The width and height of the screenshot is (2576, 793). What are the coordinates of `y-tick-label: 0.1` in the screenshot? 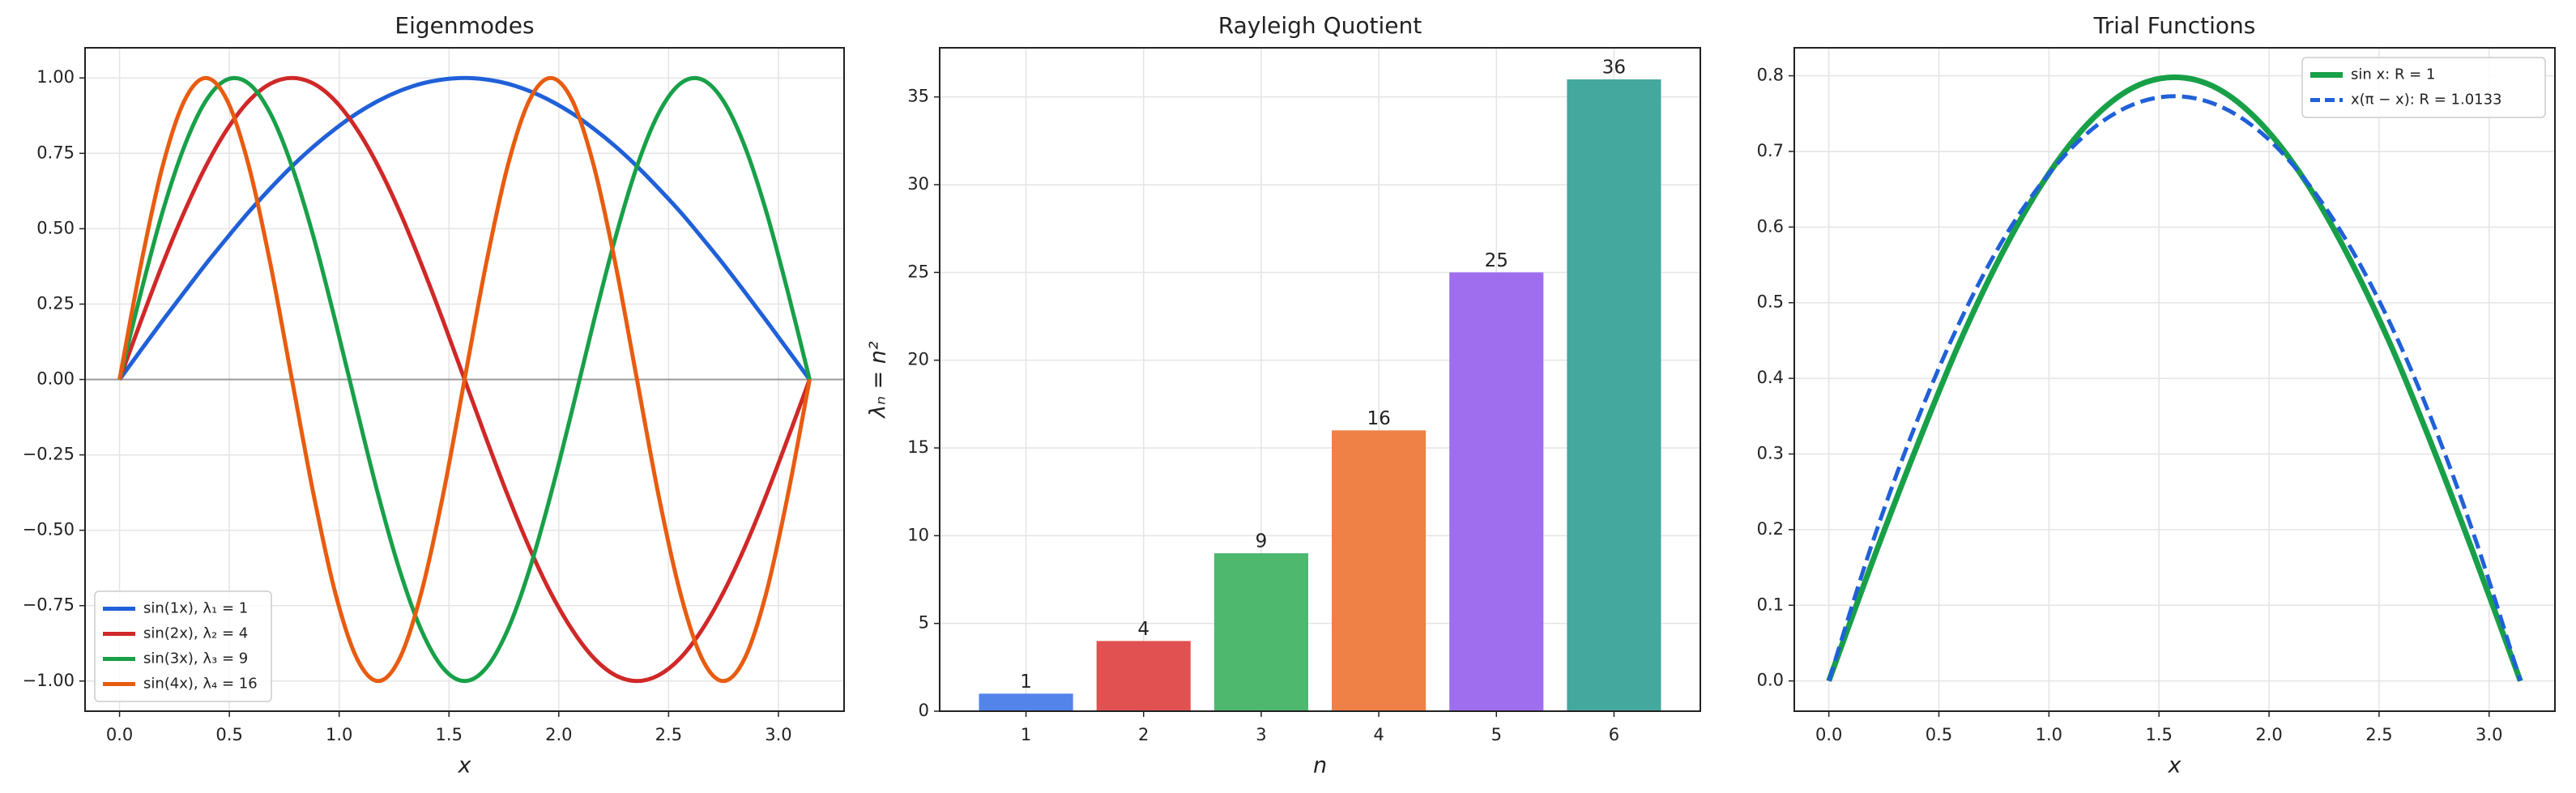 It's located at (1770, 604).